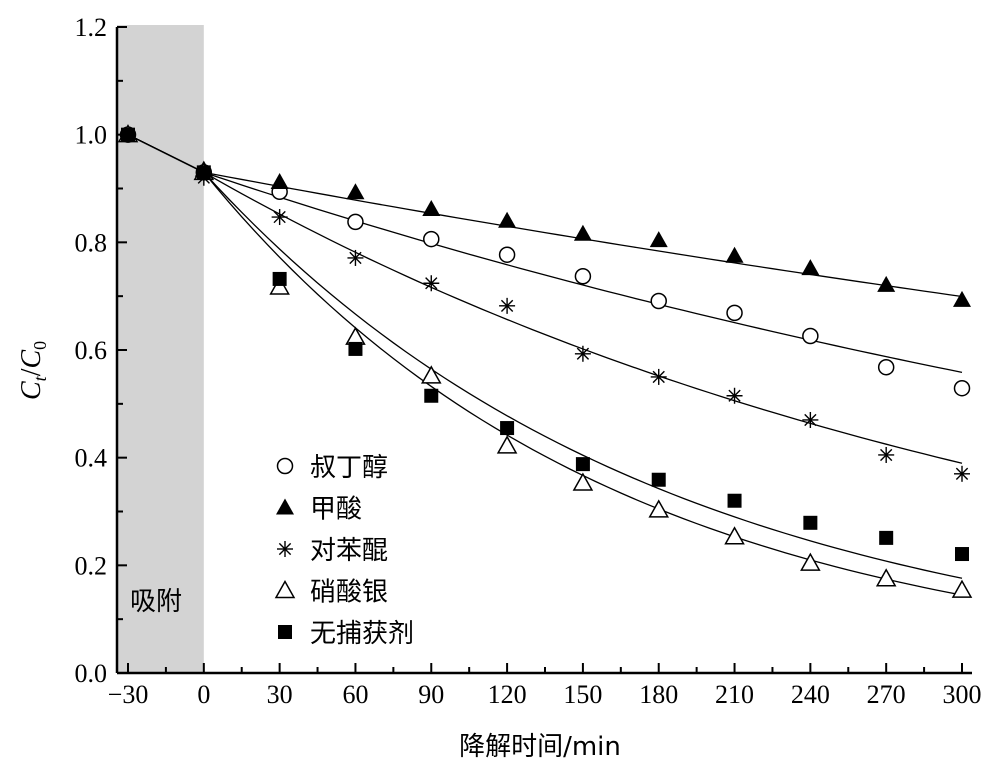 The width and height of the screenshot is (1000, 773). What do you see at coordinates (582, 694) in the screenshot?
I see `x-tick-label: 150` at bounding box center [582, 694].